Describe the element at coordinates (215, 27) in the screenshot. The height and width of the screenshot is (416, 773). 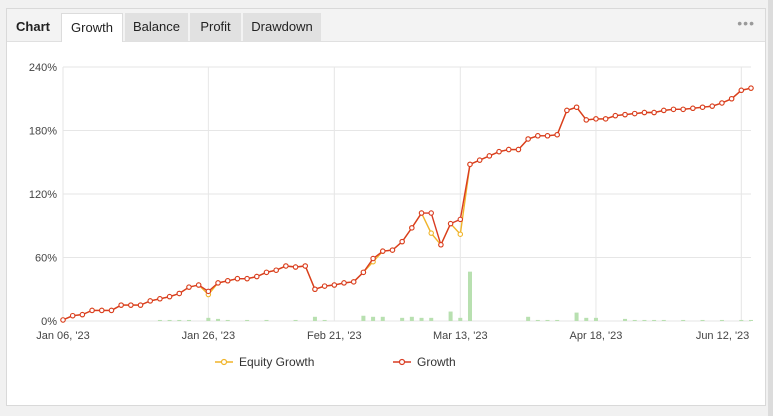
I see `tab-profit: Profit` at that location.